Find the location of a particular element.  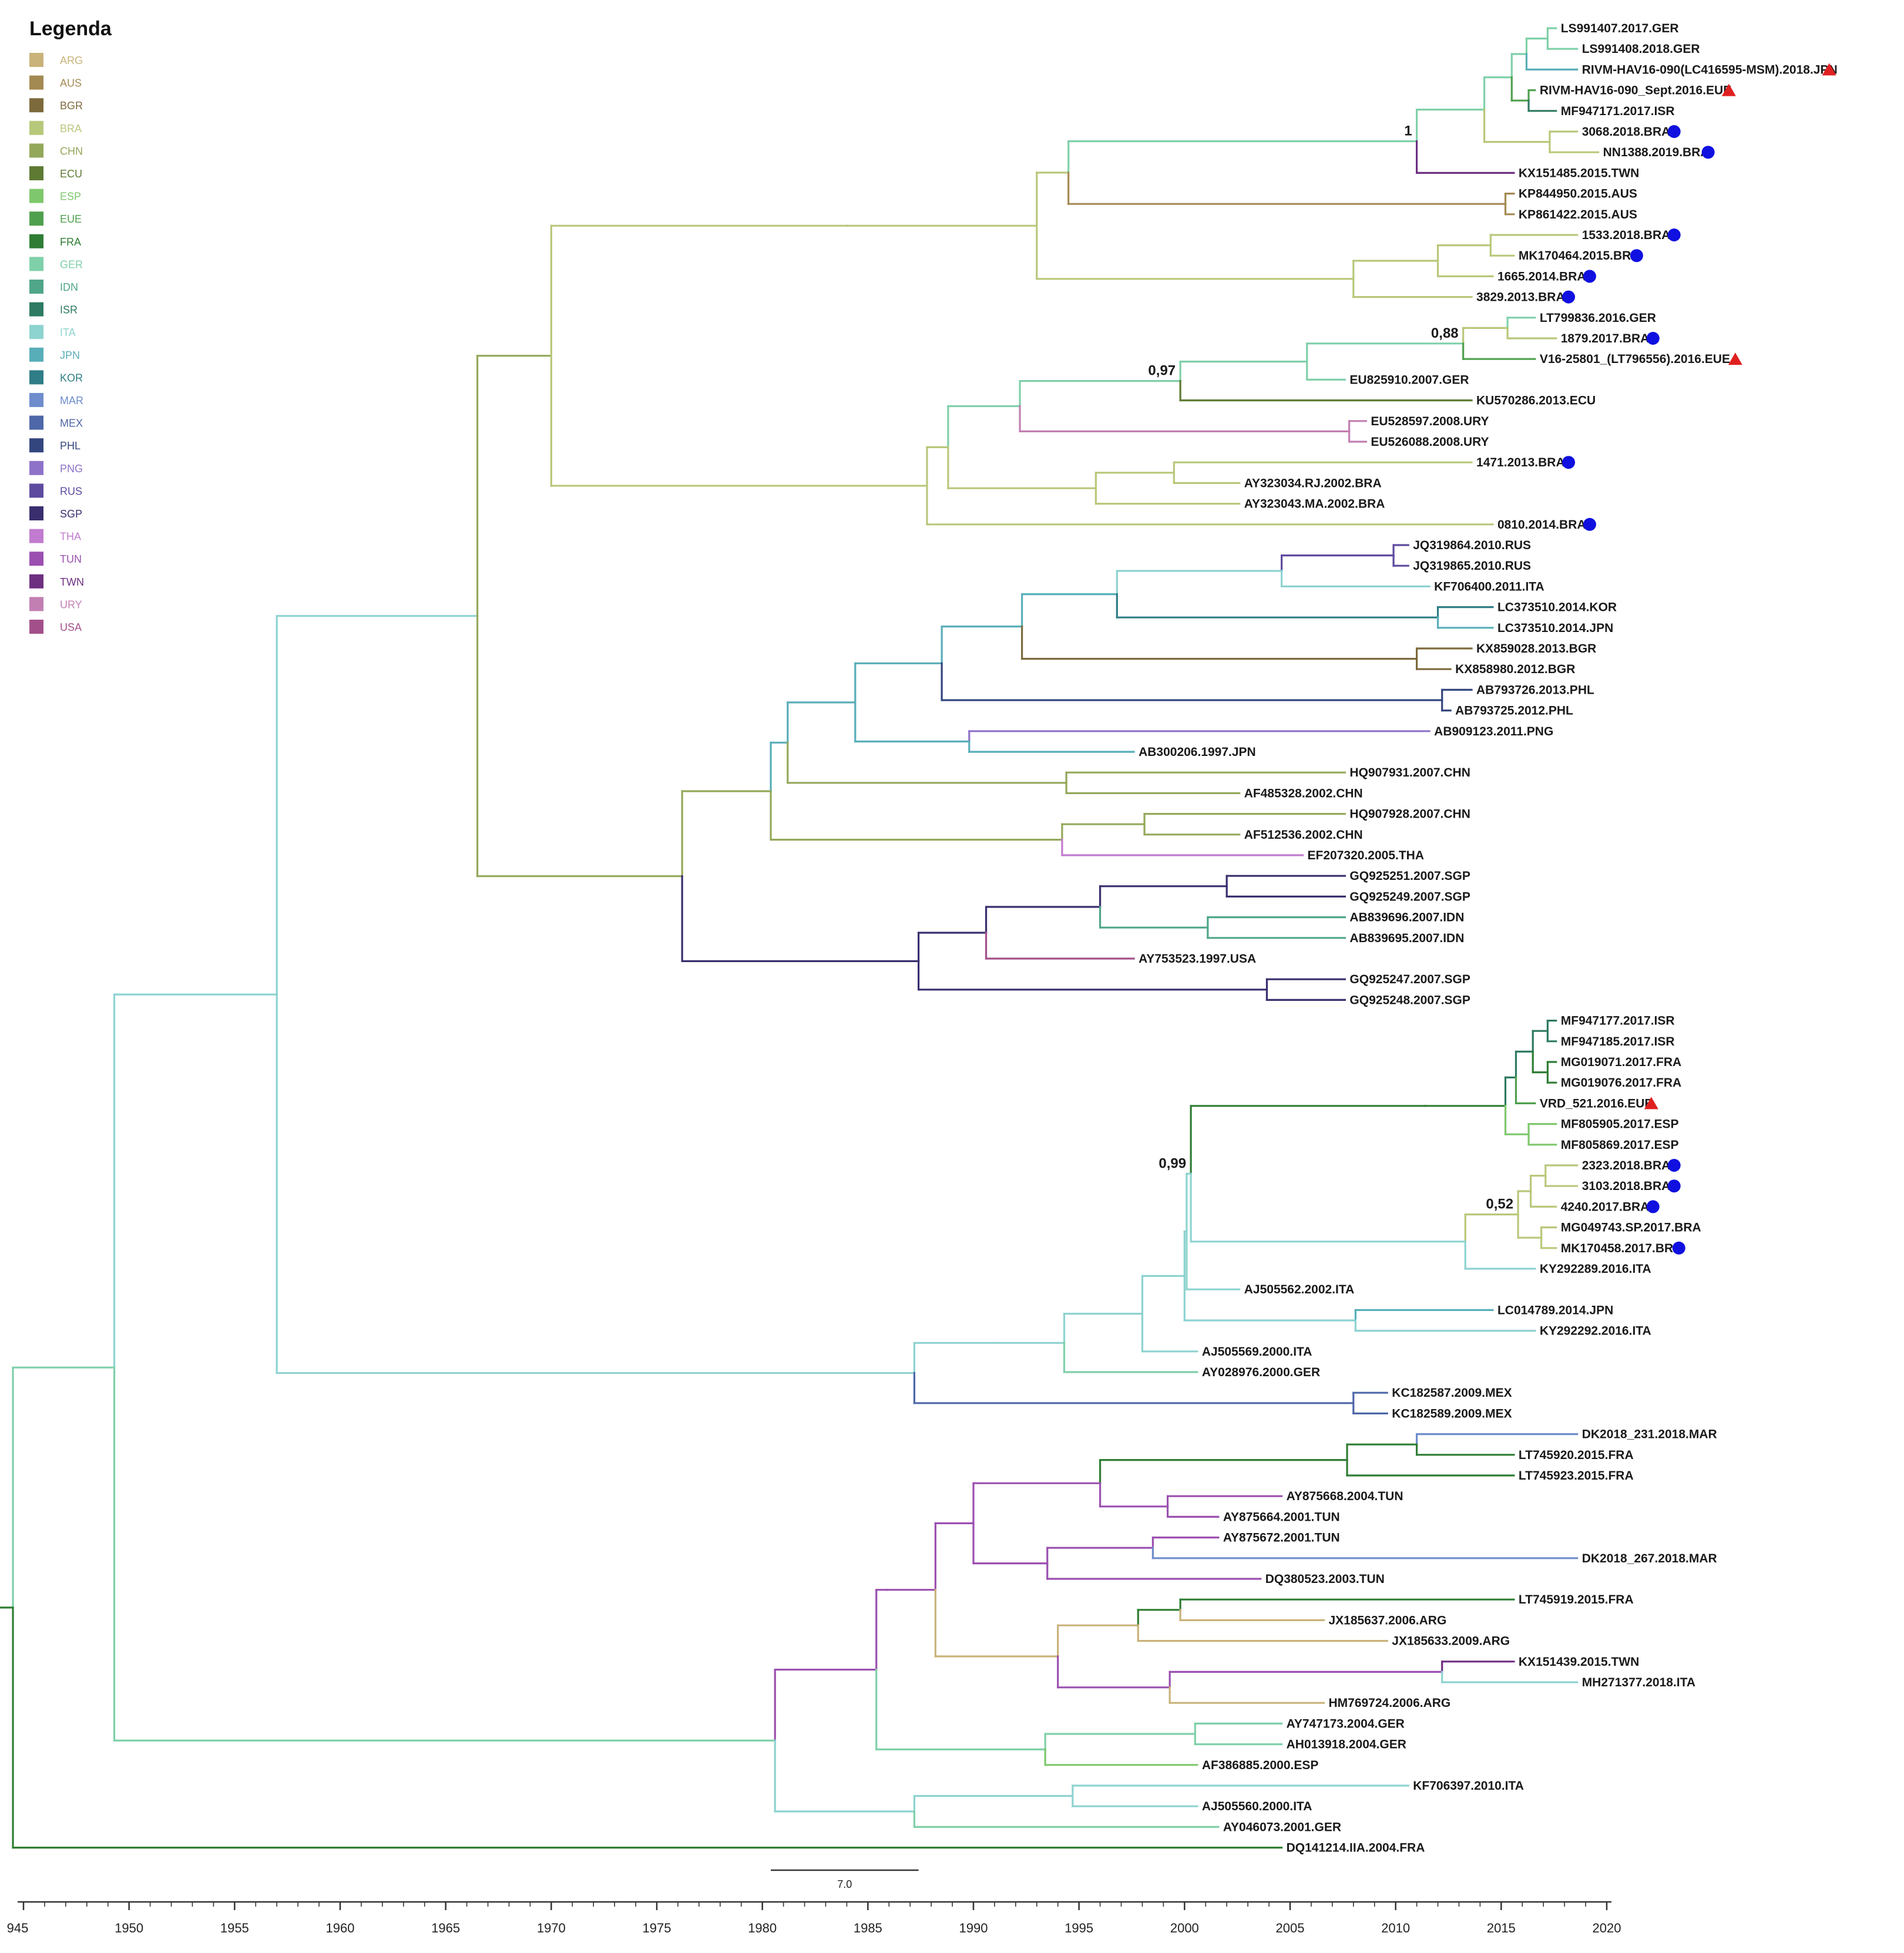

tip-label: LS991408.2018.GER is located at coordinates (1641, 49).